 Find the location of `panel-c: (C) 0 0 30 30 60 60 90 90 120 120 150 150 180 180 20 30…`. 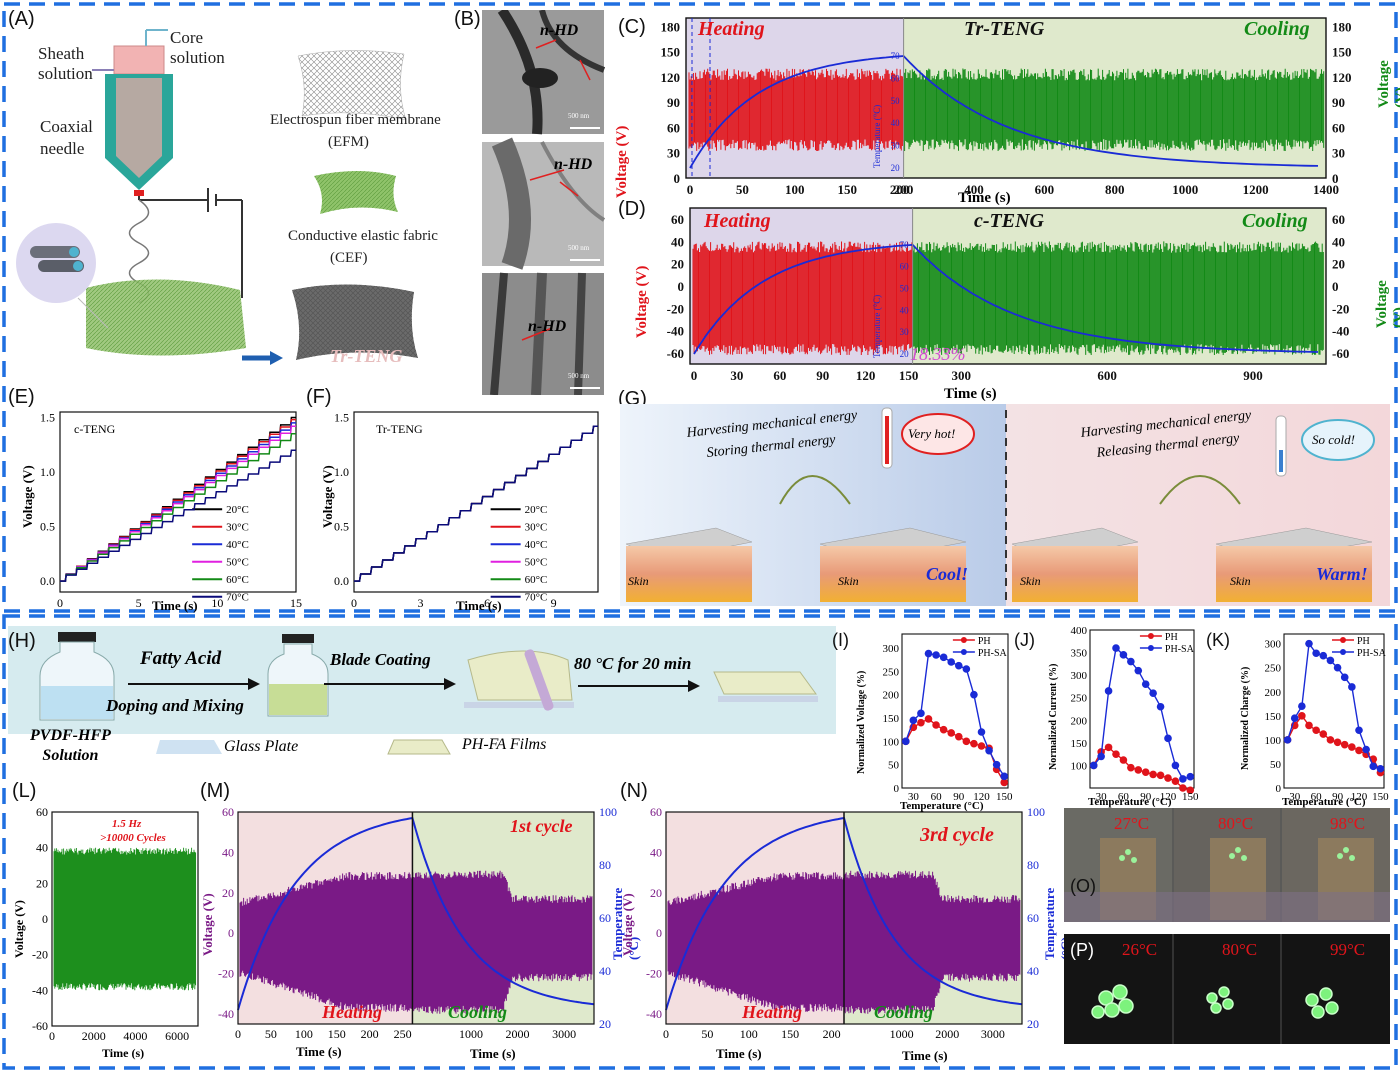

panel-c: (C) 0 0 30 30 60 60 90 90 120 120 150 150 180 180 20 30… is located at coordinates (1007, 110).